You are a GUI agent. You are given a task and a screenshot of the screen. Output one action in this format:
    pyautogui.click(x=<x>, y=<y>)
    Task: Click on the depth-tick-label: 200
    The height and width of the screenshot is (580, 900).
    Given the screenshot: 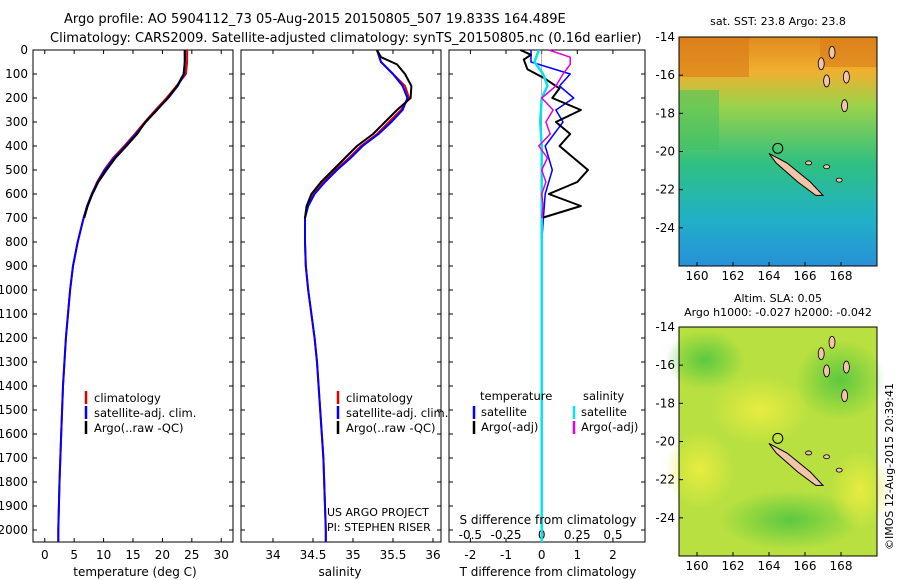 What is the action you would take?
    pyautogui.click(x=16, y=98)
    